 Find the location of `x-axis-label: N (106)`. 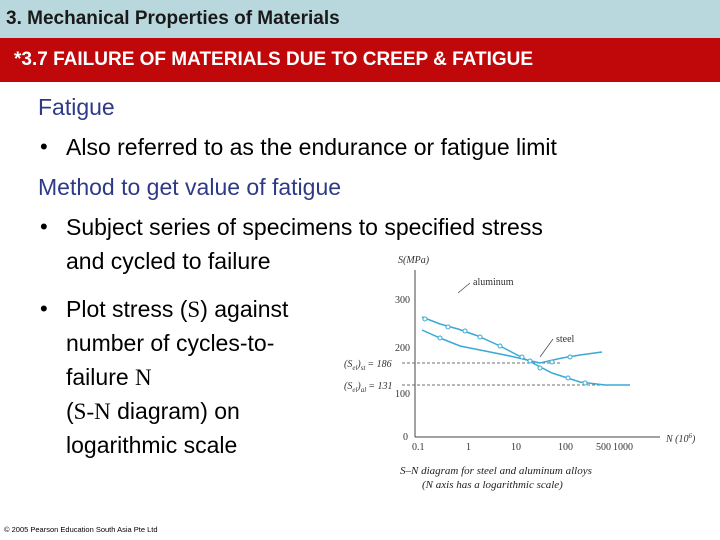

x-axis-label: N (106) is located at coordinates (680, 438).